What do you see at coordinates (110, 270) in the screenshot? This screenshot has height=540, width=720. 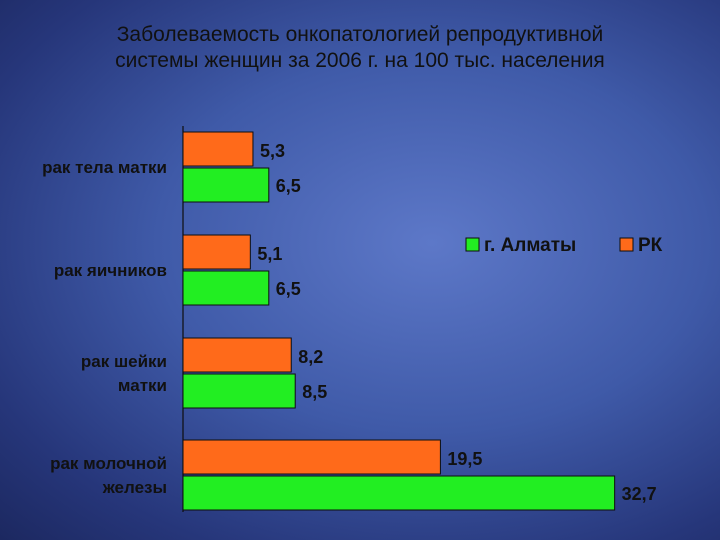 I see `category-label: рак яичников` at bounding box center [110, 270].